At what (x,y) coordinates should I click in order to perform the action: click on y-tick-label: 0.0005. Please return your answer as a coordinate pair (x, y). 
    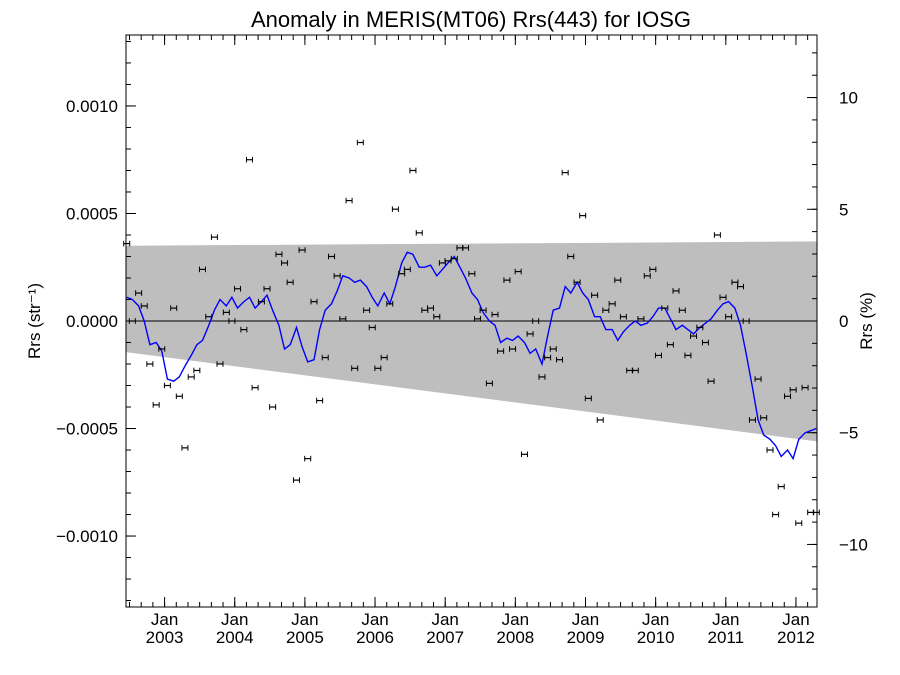
    Looking at the image, I should click on (92, 213).